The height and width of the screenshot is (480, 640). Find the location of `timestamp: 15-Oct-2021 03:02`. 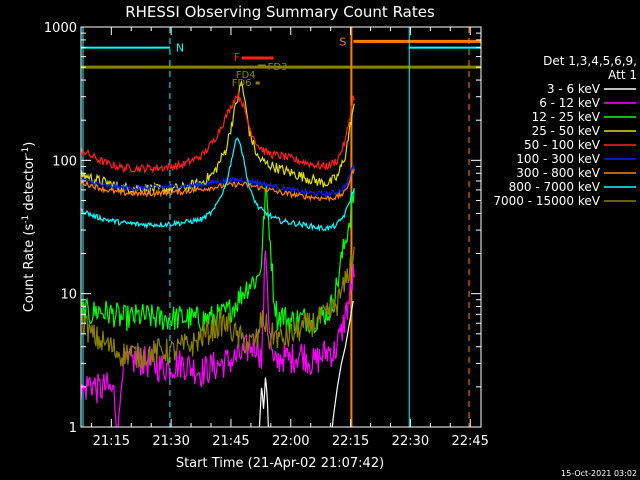

timestamp: 15-Oct-2021 03:02 is located at coordinates (599, 473).